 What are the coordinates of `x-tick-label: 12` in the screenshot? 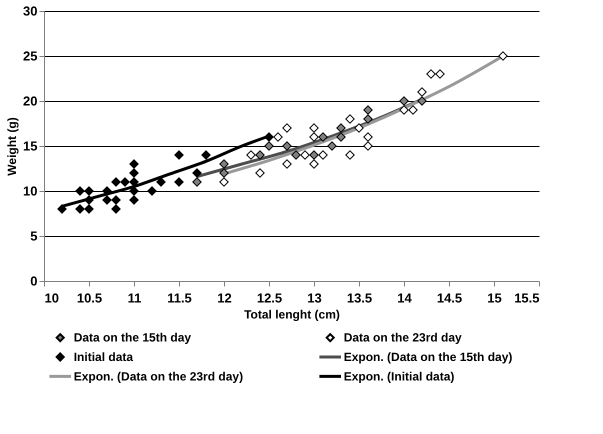 It's located at (224, 298).